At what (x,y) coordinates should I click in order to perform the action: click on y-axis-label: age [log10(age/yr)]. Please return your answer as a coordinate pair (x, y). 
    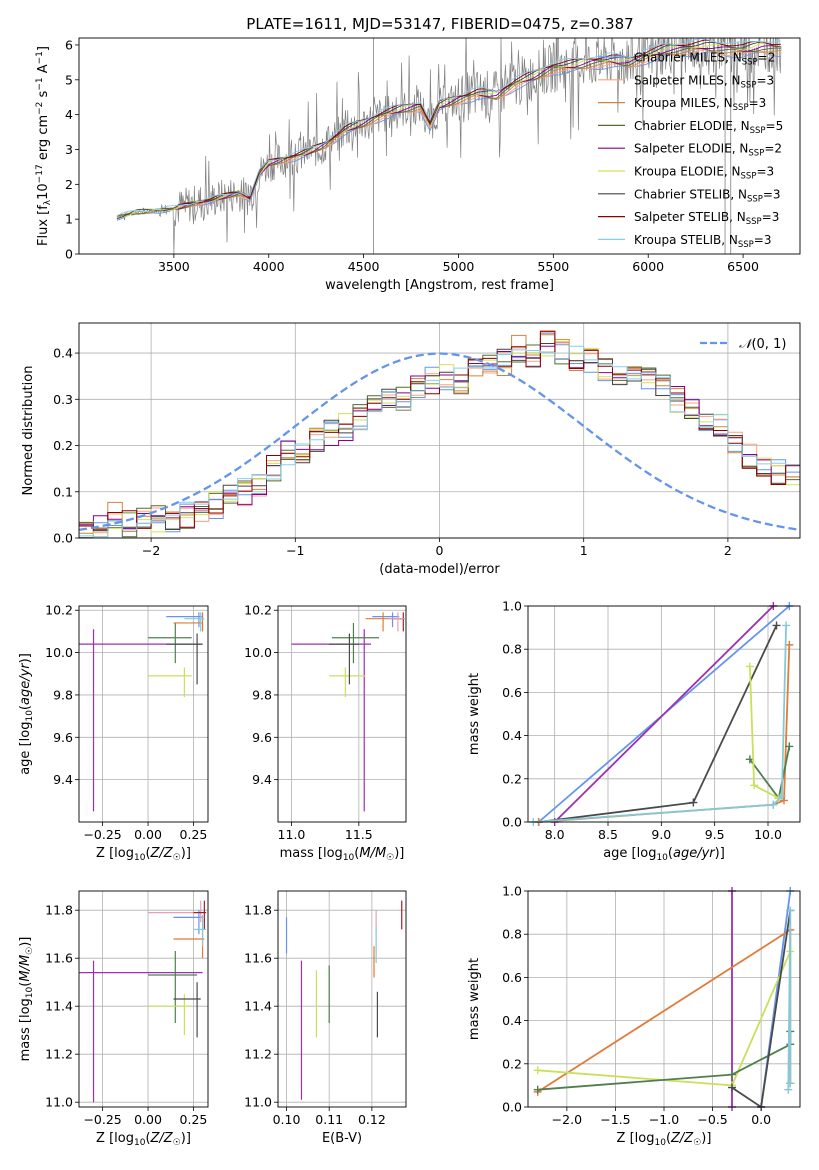
    Looking at the image, I should click on (26, 714).